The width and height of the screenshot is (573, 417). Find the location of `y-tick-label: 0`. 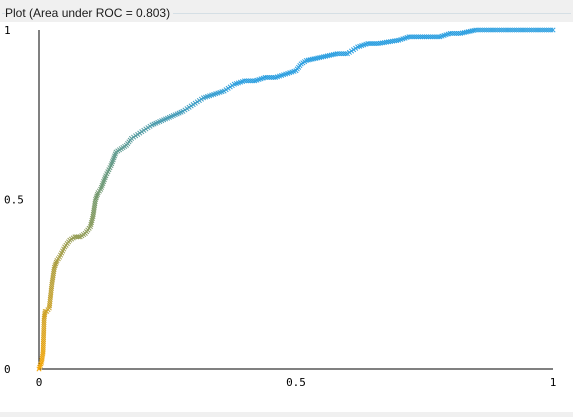

y-tick-label: 0 is located at coordinates (7, 369).